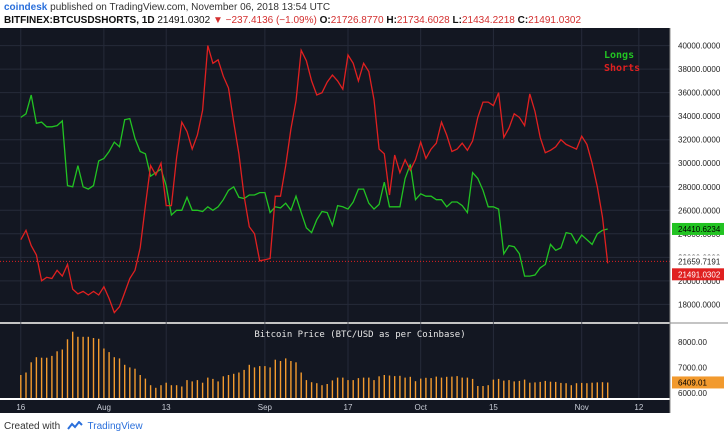  I want to click on y-tick-label: 38000.0000, so click(699, 69).